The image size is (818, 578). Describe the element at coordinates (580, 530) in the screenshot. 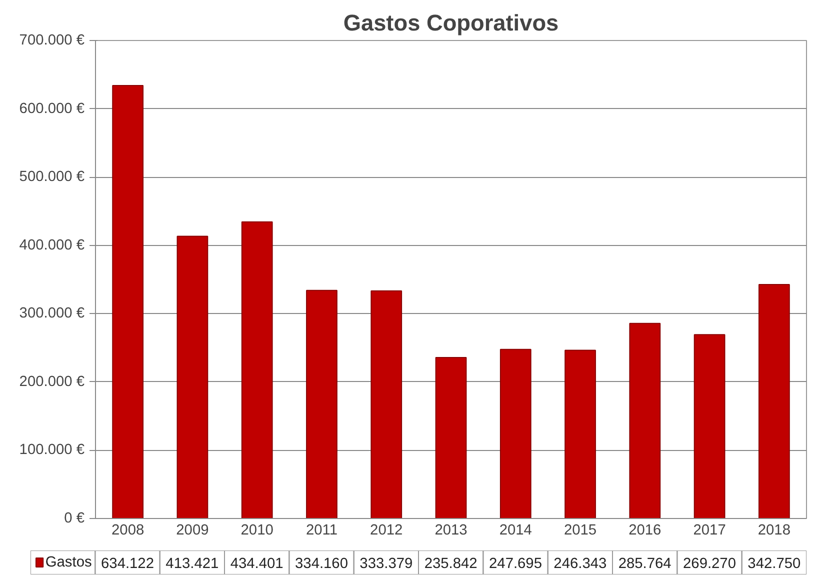

I see `x-tick-label: 2015` at that location.